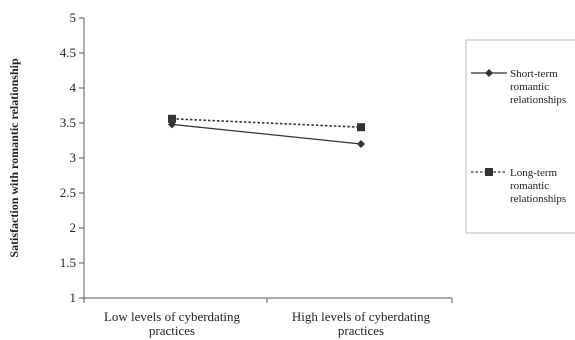 This screenshot has height=340, width=575. Describe the element at coordinates (73, 17) in the screenshot. I see `y-tick-label: 5` at that location.